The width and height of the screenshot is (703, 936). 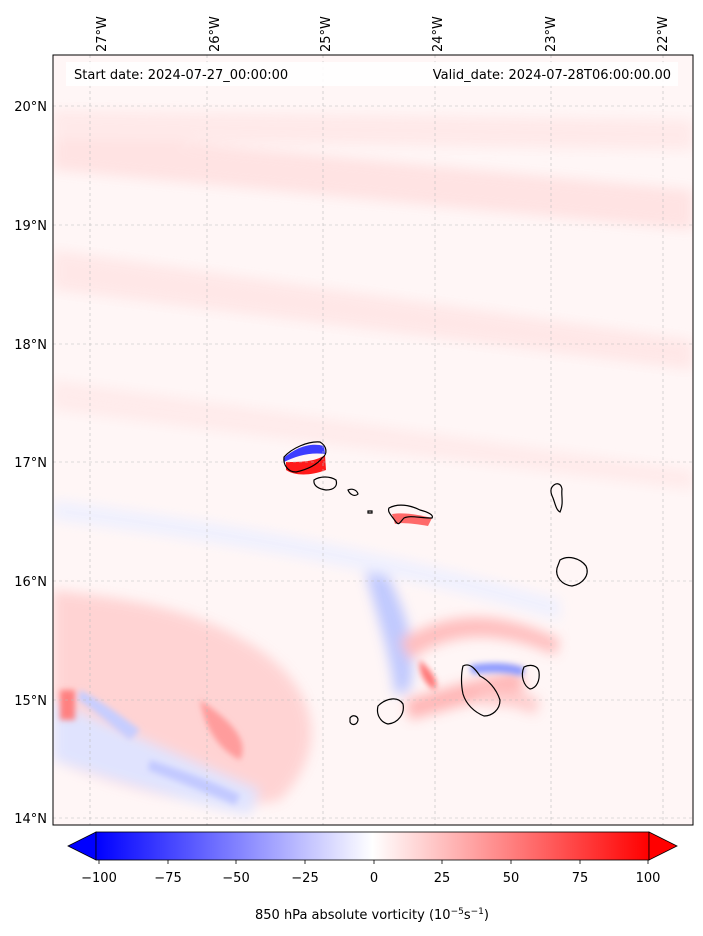 What do you see at coordinates (82, 846) in the screenshot?
I see `colorbar-extend-min` at bounding box center [82, 846].